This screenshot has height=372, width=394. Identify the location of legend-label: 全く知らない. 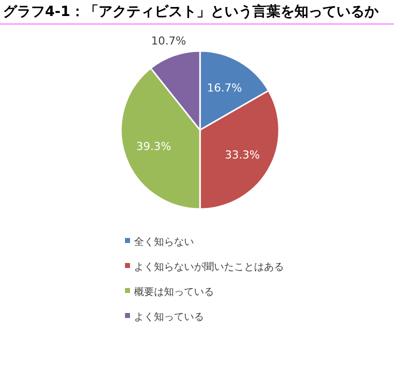
(164, 242).